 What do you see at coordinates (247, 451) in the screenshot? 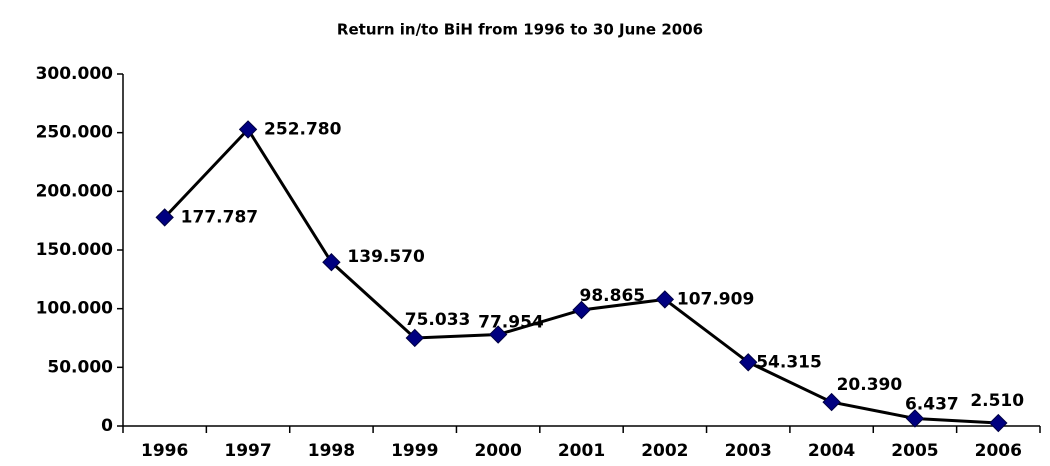
I see `x-tick-label: 1997` at bounding box center [247, 451].